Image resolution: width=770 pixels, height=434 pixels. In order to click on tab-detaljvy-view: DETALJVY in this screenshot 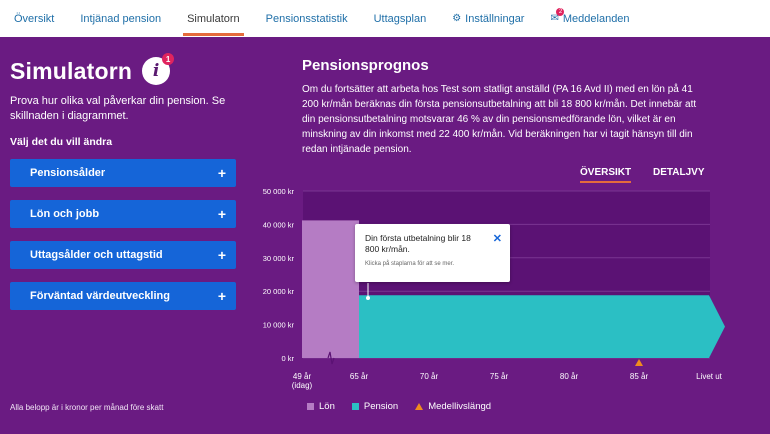, I will do `click(679, 172)`.